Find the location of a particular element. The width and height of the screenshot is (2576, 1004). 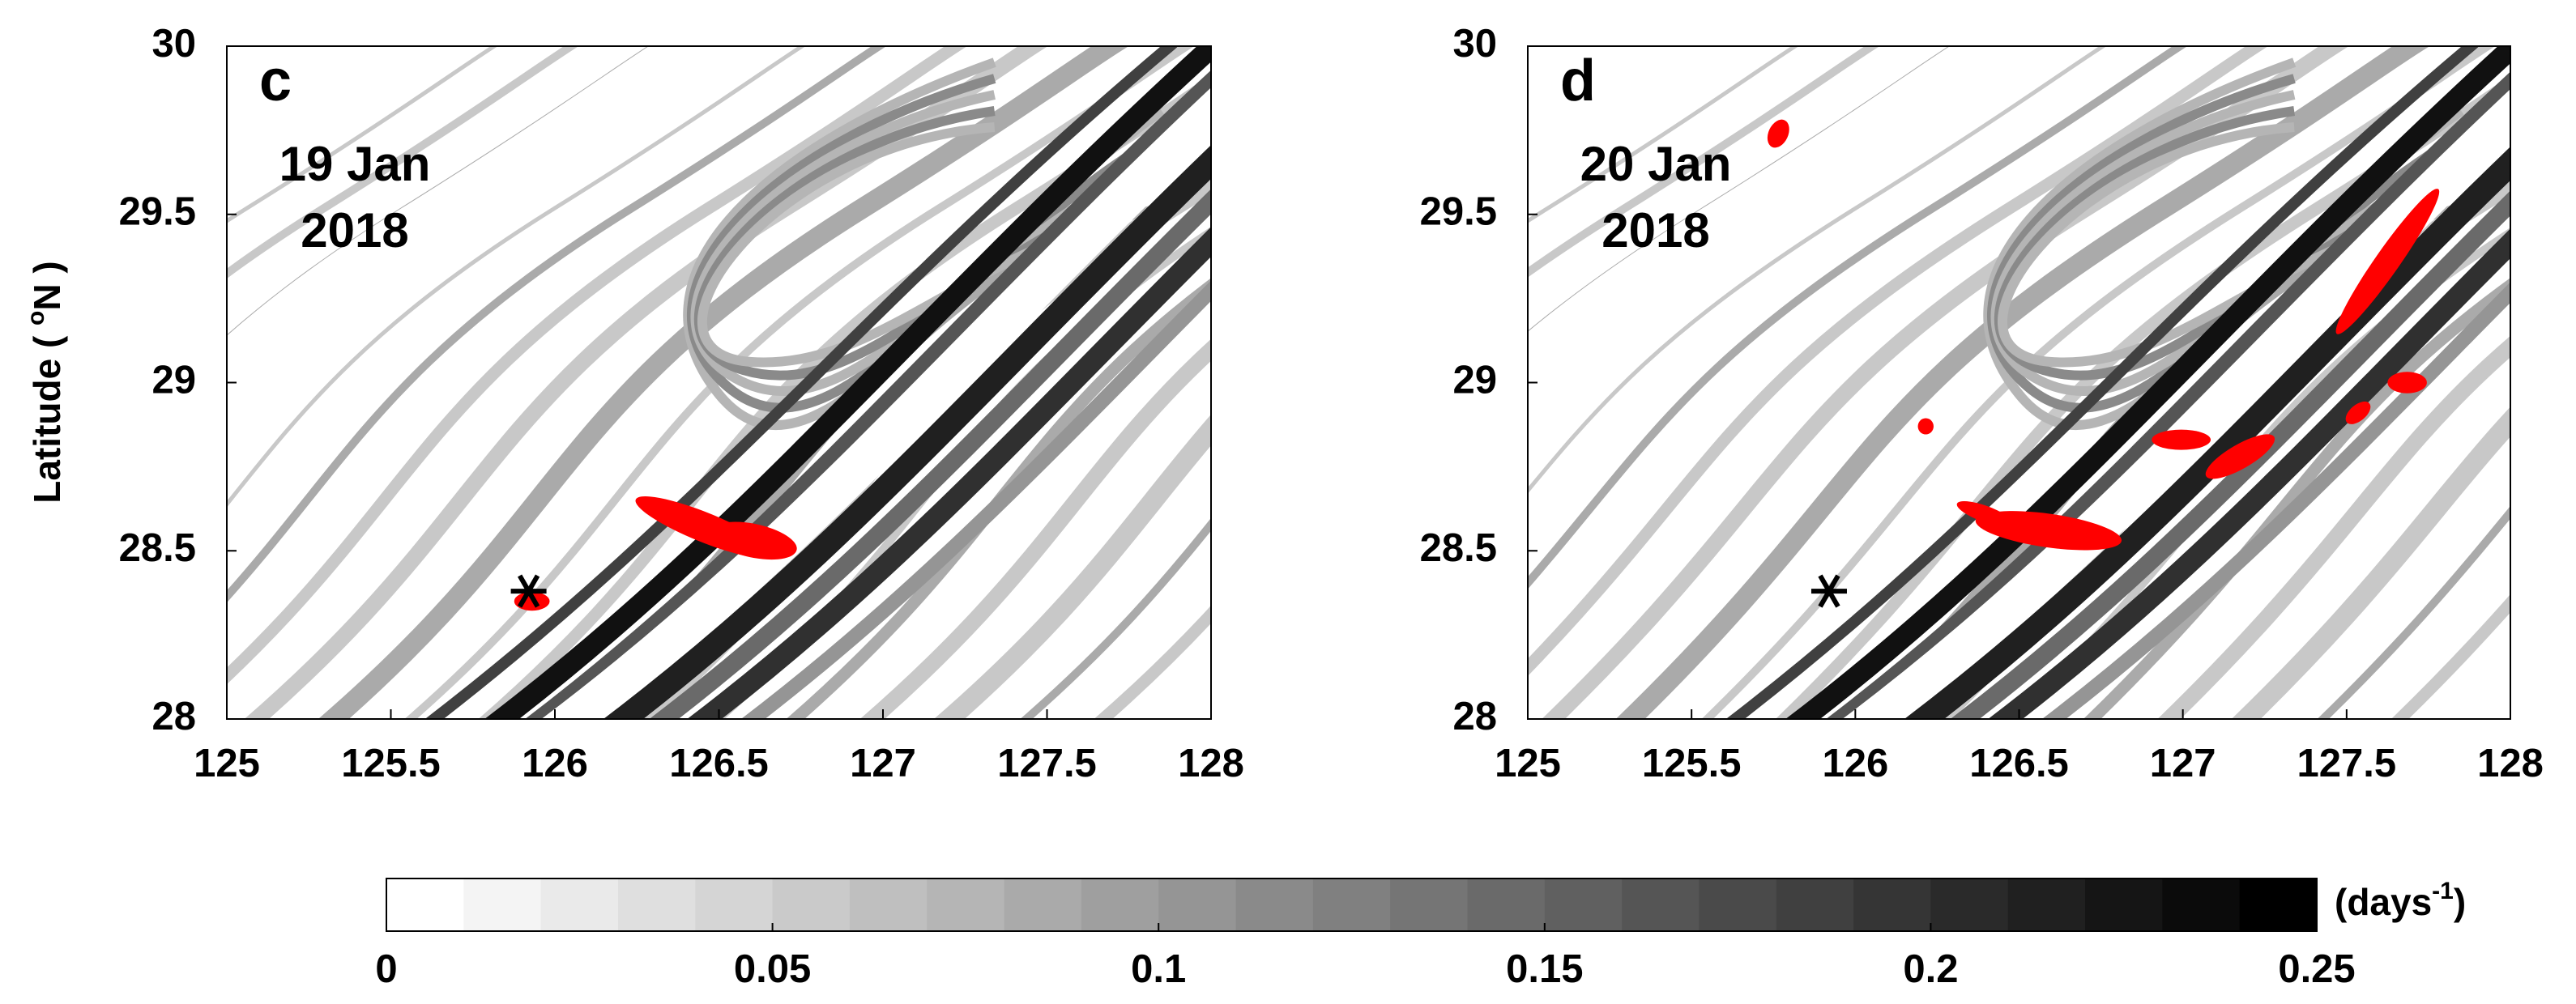

colorbar-tick-label: 0.1 is located at coordinates (1159, 969).